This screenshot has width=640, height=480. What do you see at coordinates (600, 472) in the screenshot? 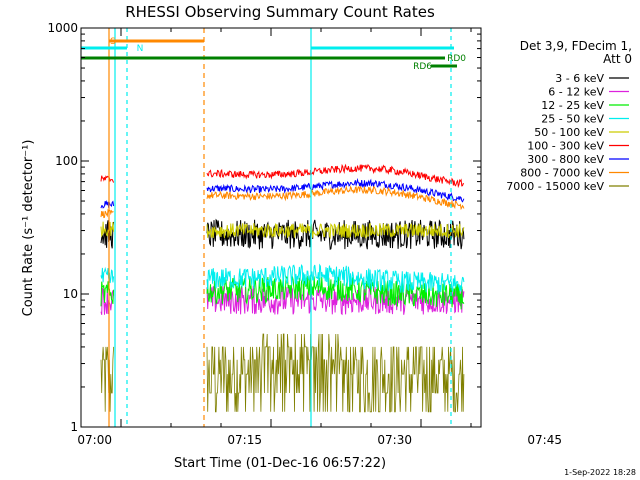
I see `generation-timestamp: 1-Sep-2022 18:28` at bounding box center [600, 472].